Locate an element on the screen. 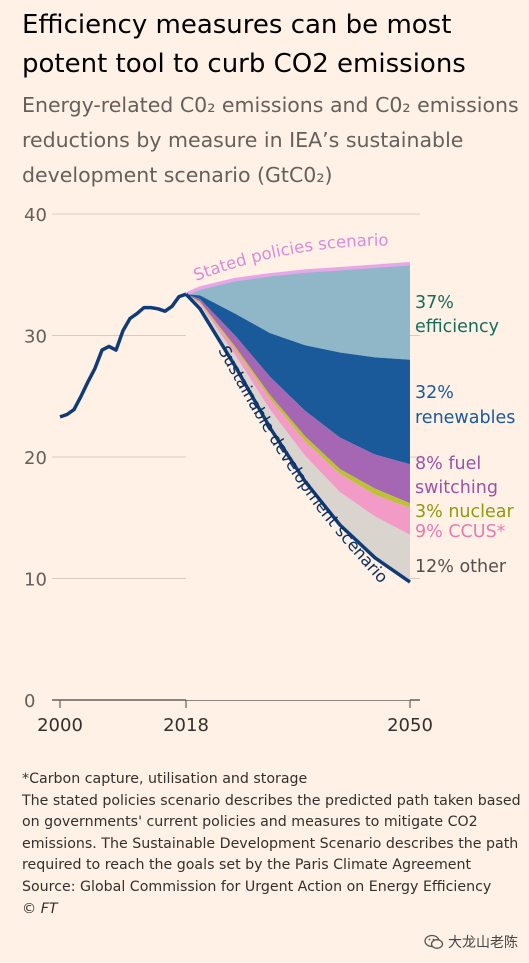 The height and width of the screenshot is (963, 529). y-tick-label-40: 40 is located at coordinates (35, 215).